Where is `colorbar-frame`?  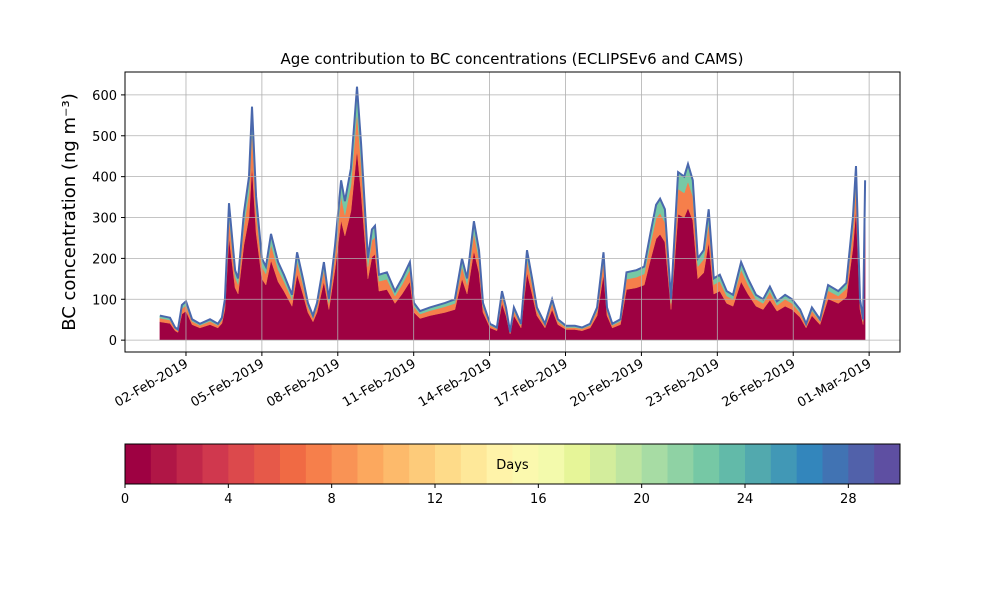 colorbar-frame is located at coordinates (512, 464).